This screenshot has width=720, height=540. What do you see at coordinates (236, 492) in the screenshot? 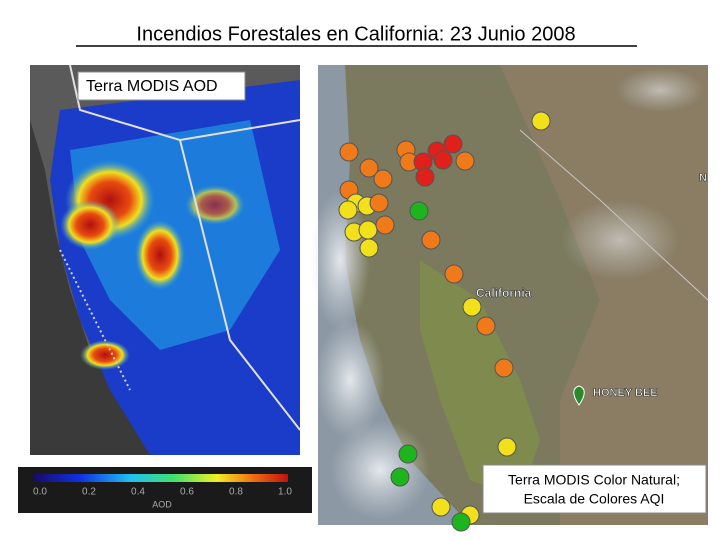
I see `colorbar-tick-label: 0.8` at bounding box center [236, 492].